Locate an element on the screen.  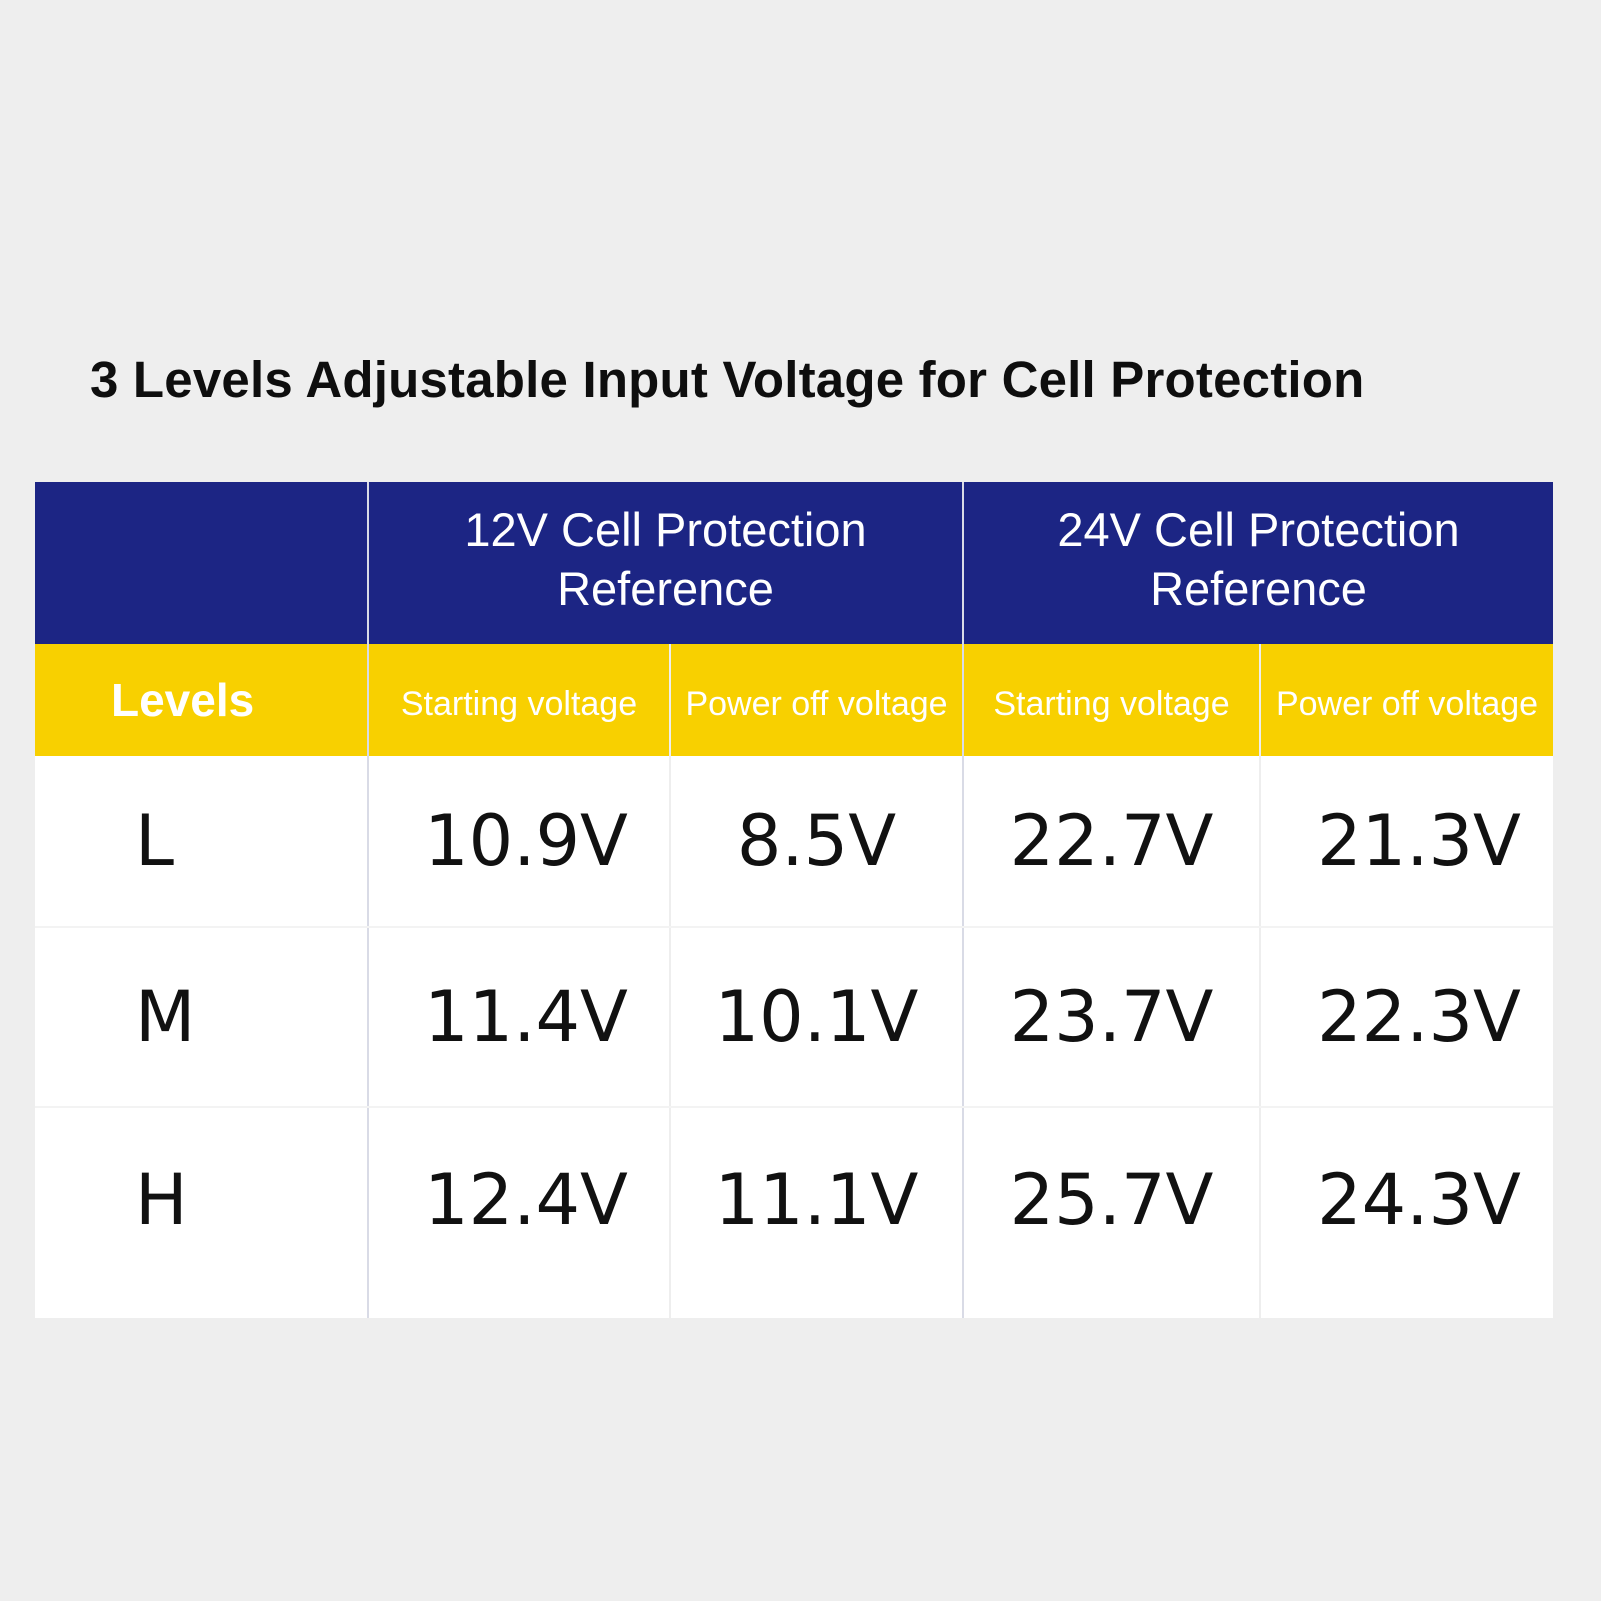
table-cell: 21.3V is located at coordinates (1407, 841).